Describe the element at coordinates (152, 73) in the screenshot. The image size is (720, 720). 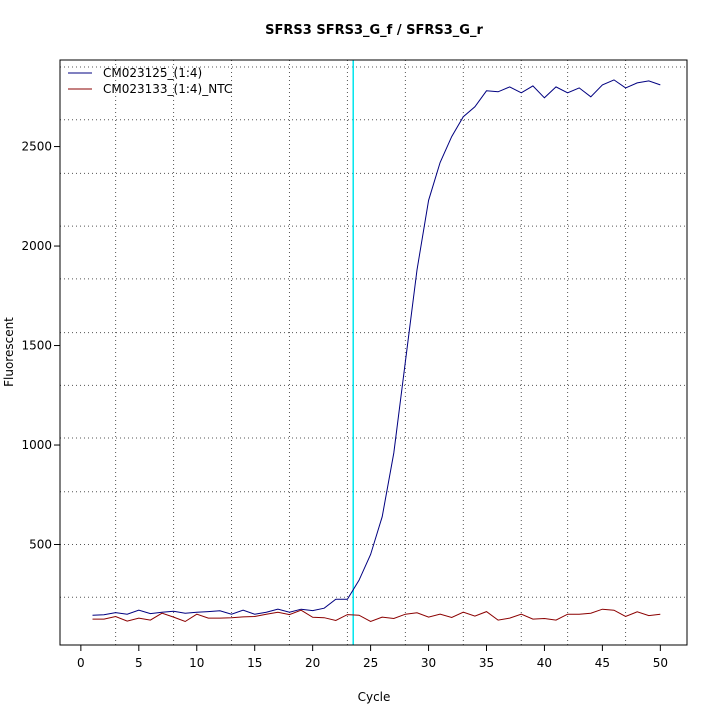
I see `legend-label: CM023125_(1:4)` at that location.